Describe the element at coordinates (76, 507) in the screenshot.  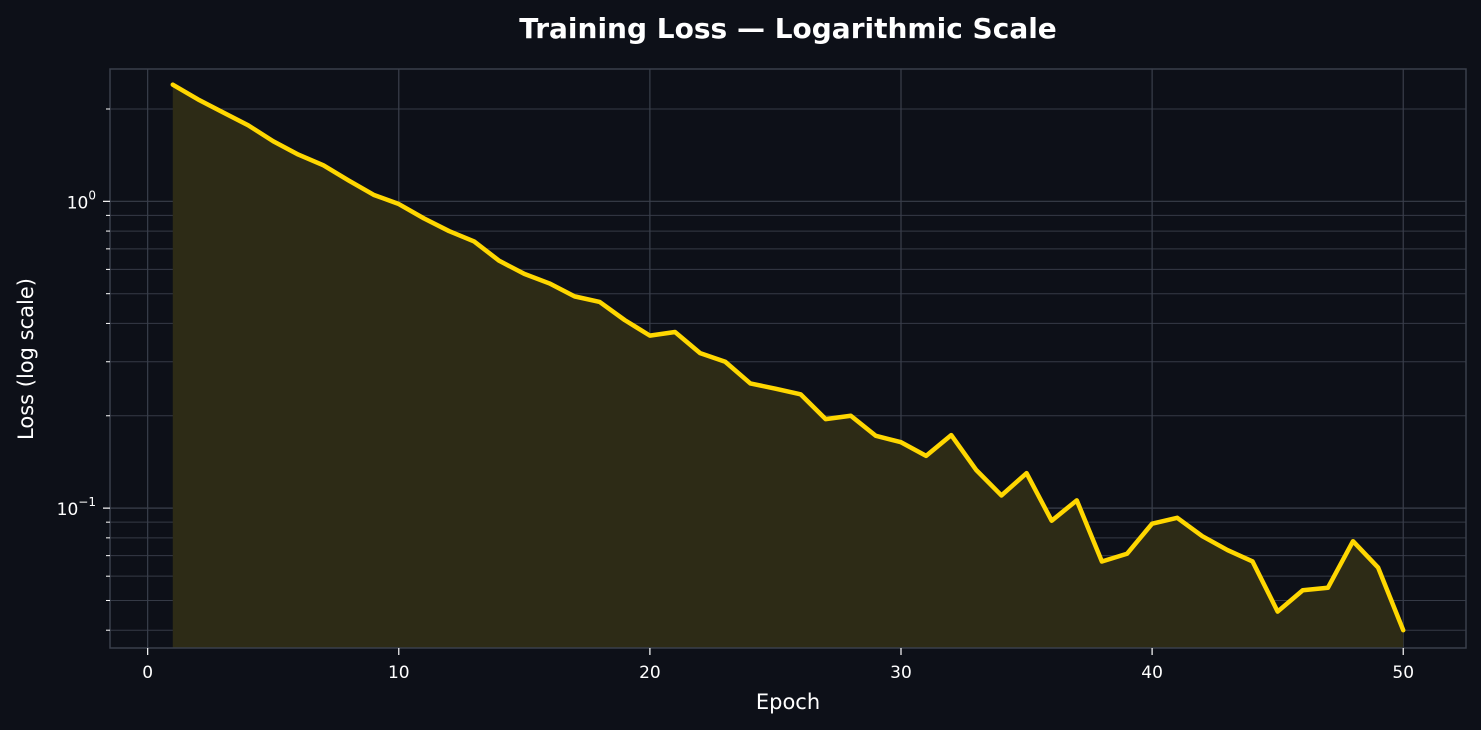
I see `y-tick-label: 10⁻¹` at that location.